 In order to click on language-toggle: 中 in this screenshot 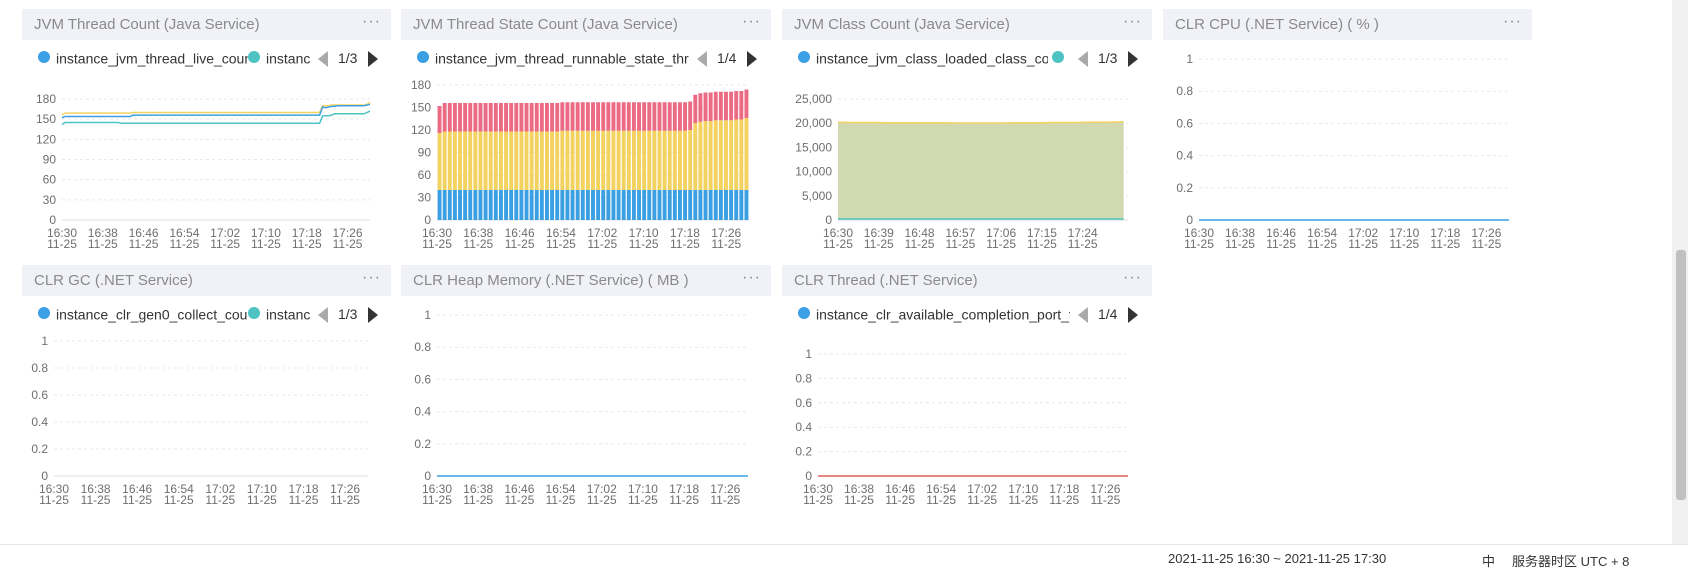, I will do `click(1489, 561)`.